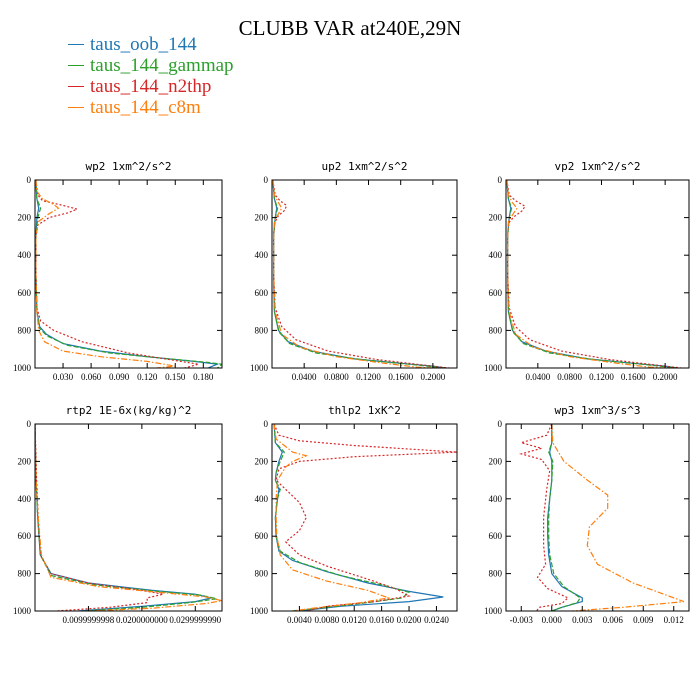 Image resolution: width=700 pixels, height=700 pixels. What do you see at coordinates (195, 620) in the screenshot?
I see `x-tick-label: 0.0299999990` at bounding box center [195, 620].